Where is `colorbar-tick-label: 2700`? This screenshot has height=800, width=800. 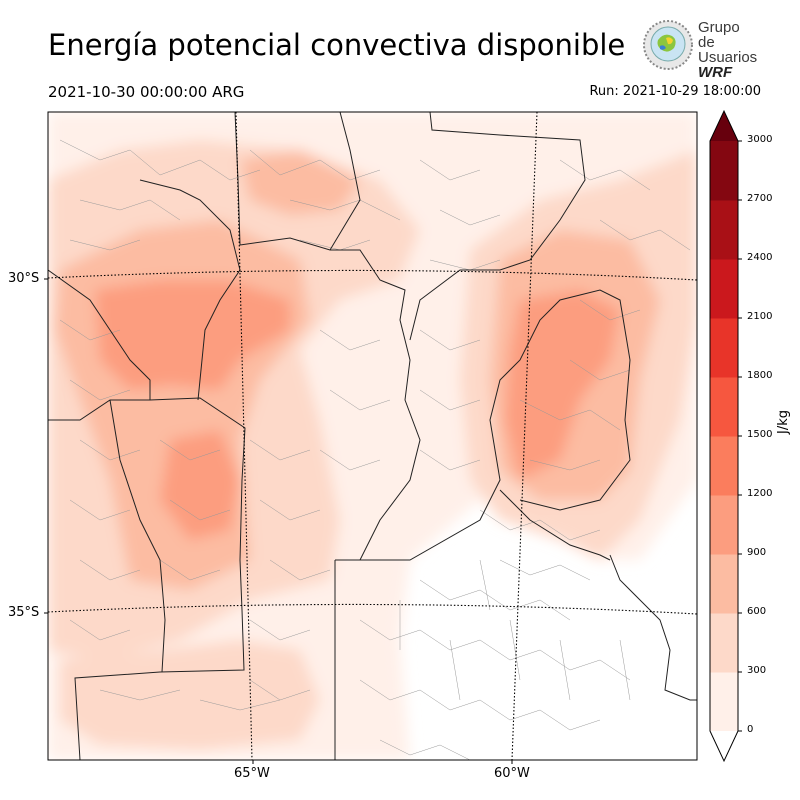
colorbar-tick-label: 2700 is located at coordinates (760, 198).